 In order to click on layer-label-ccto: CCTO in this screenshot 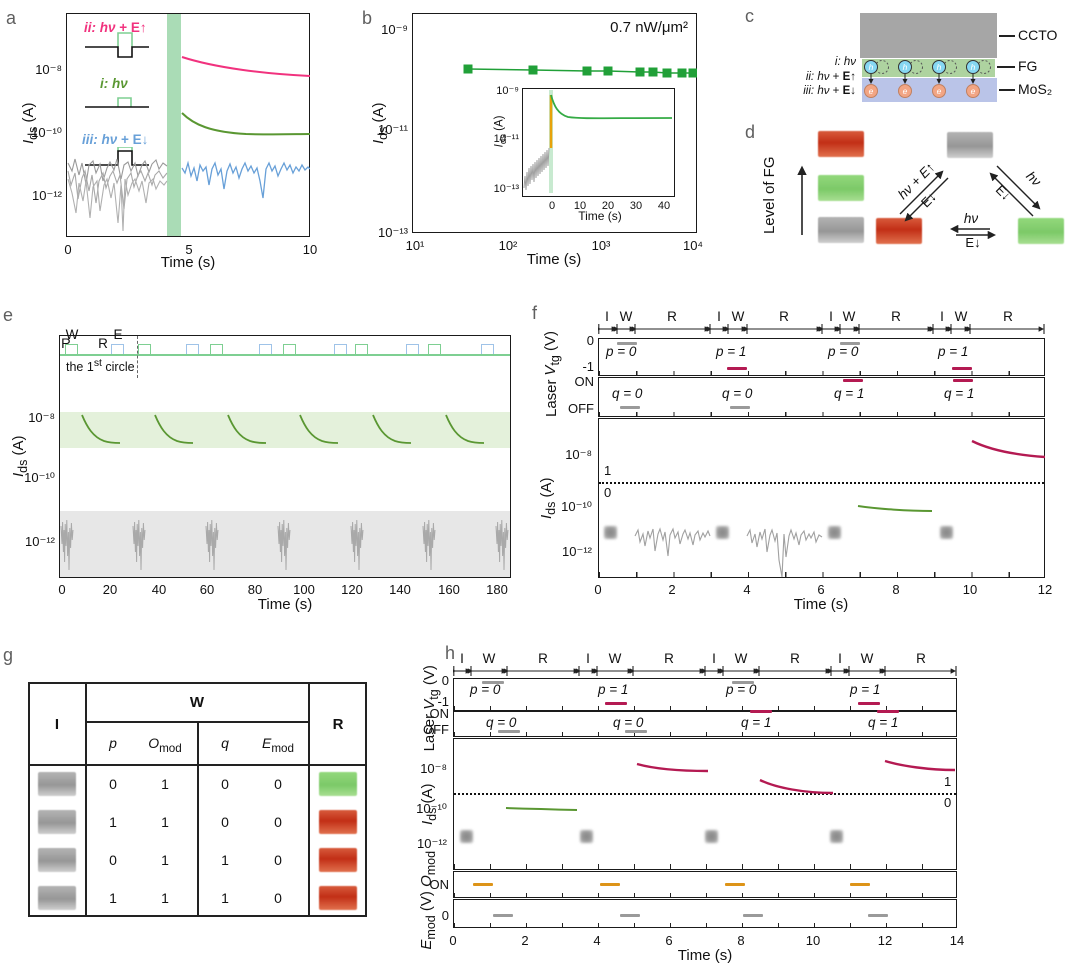, I will do `click(1038, 35)`.